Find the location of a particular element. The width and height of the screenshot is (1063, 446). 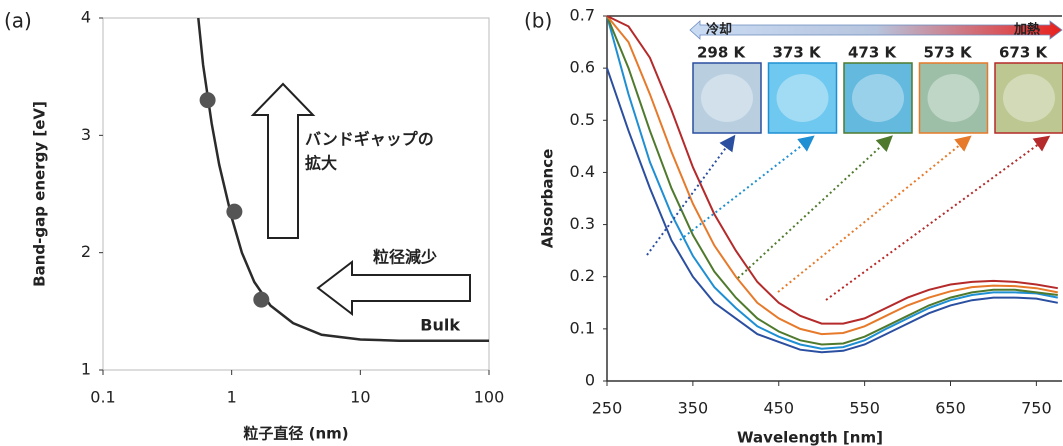

panel-label: (b) is located at coordinates (538, 21).